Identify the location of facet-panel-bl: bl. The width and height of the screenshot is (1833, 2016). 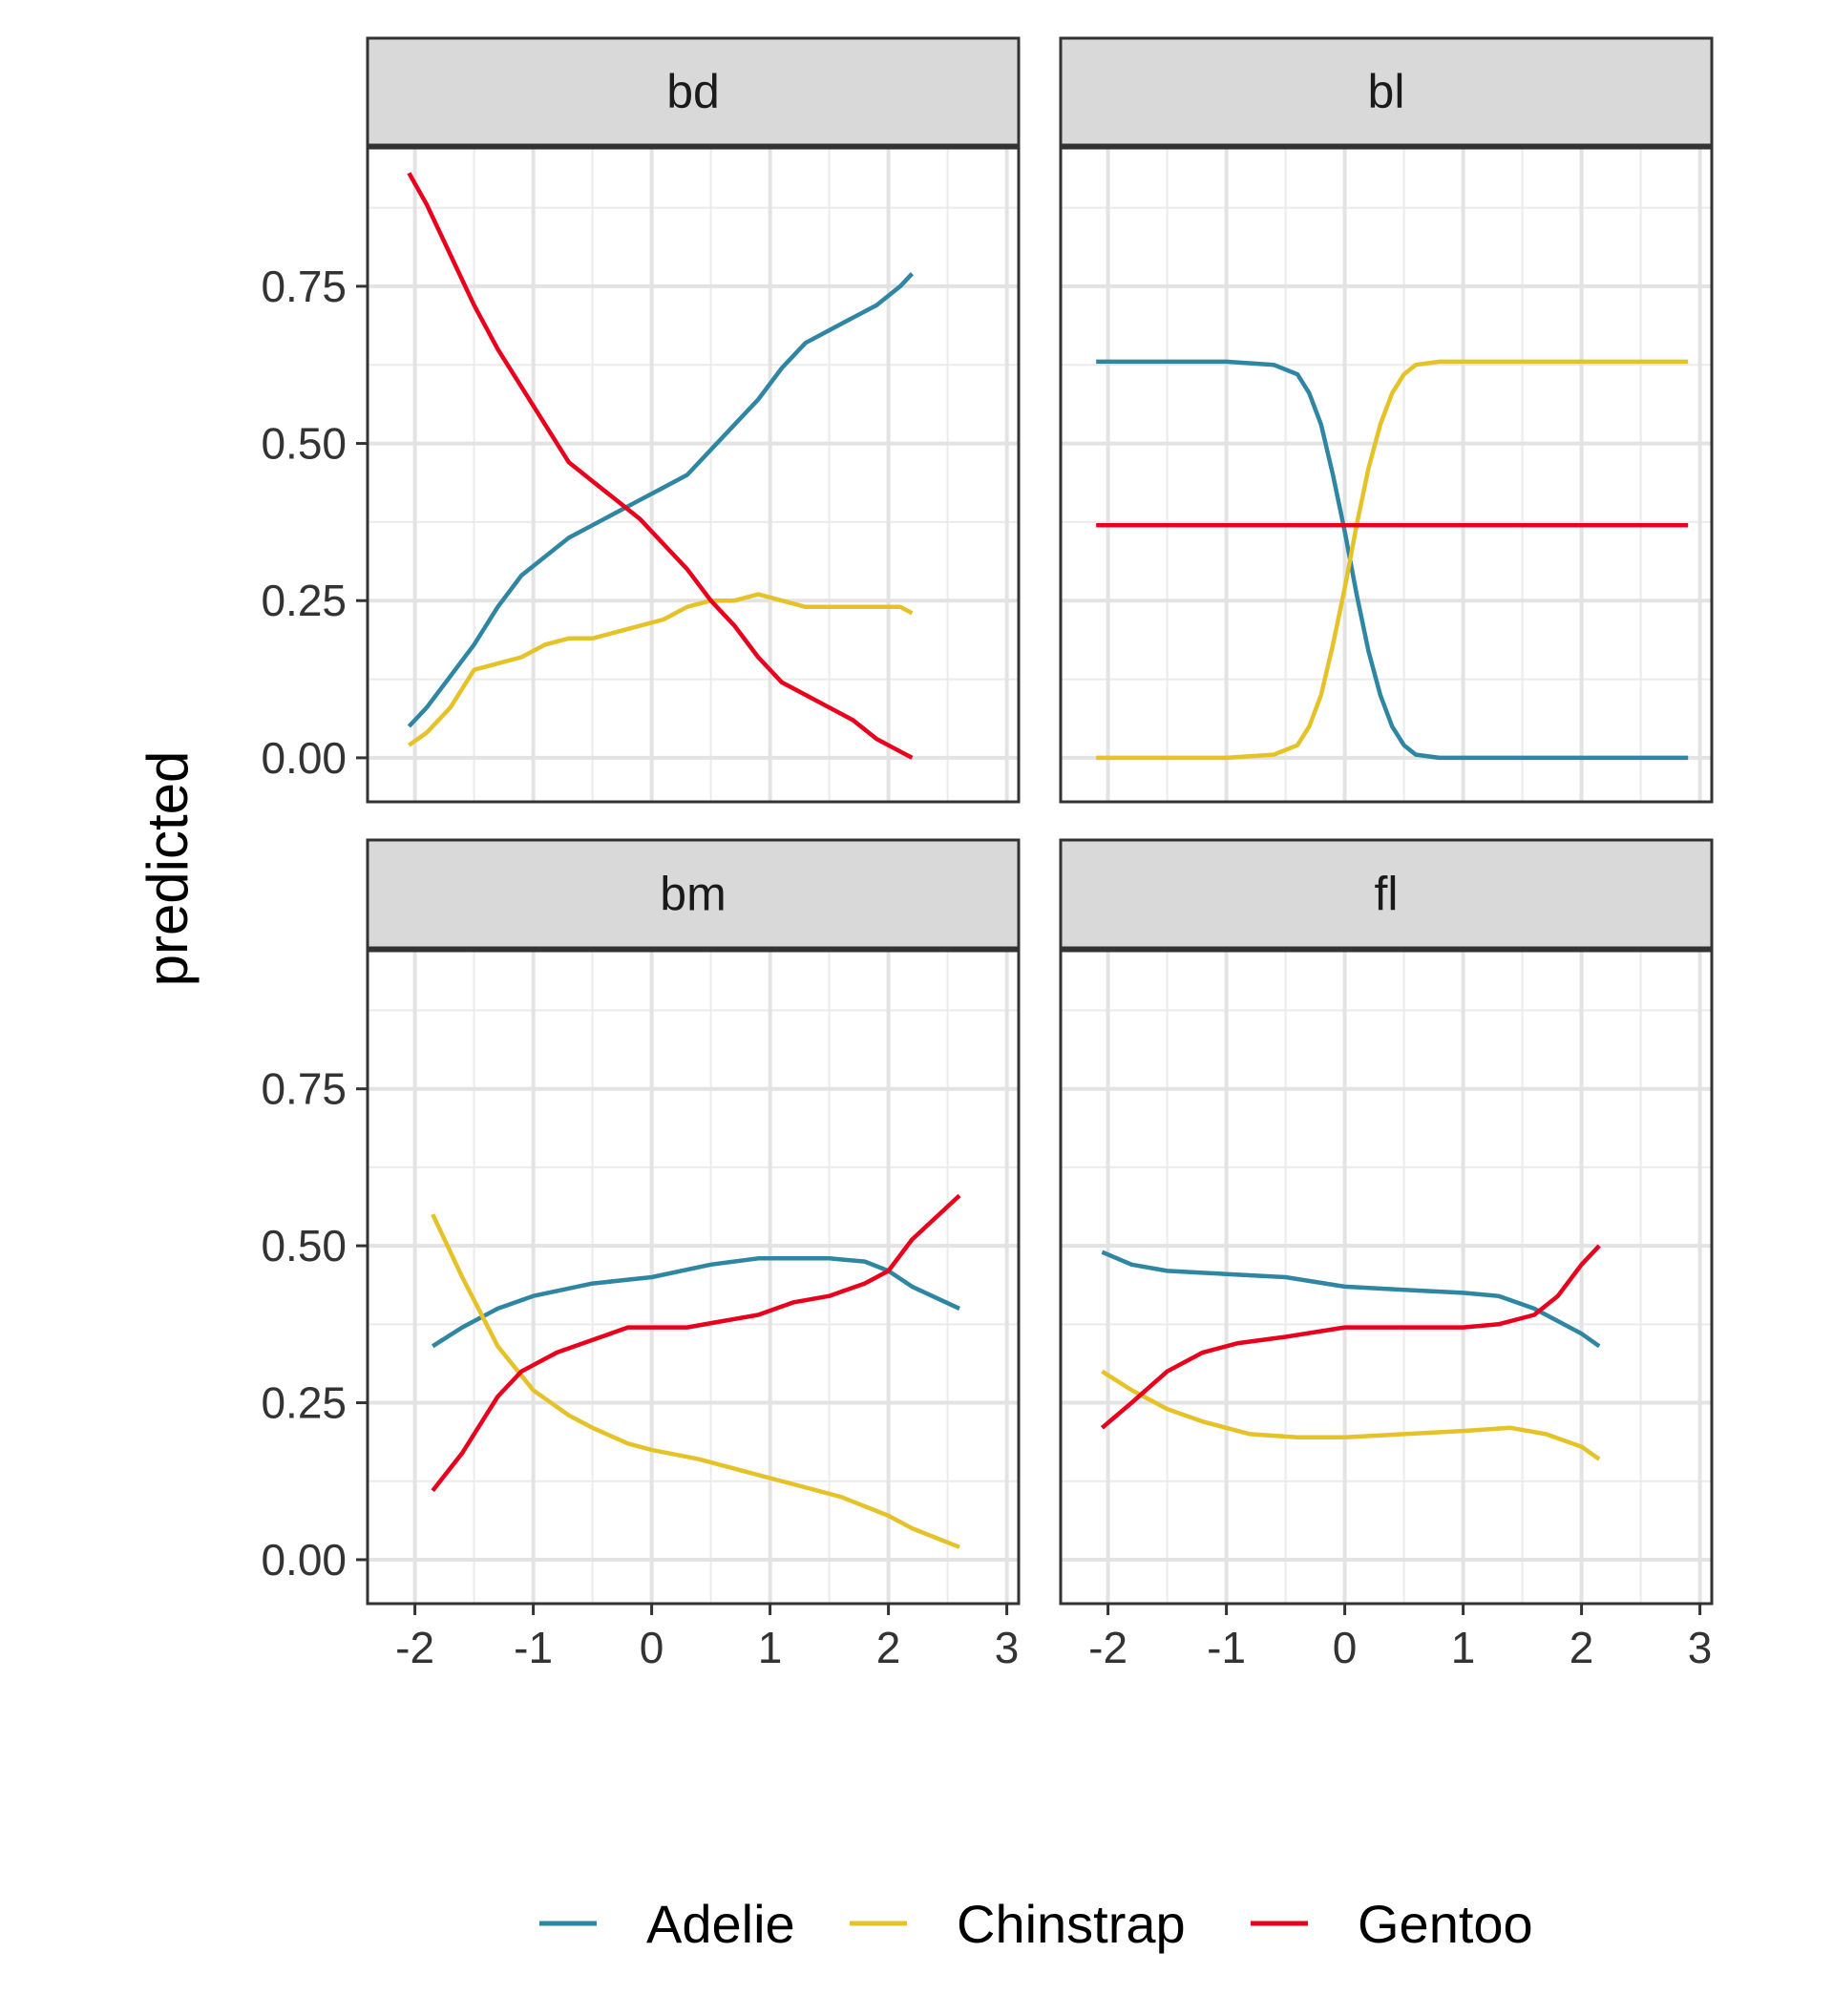
(1386, 420).